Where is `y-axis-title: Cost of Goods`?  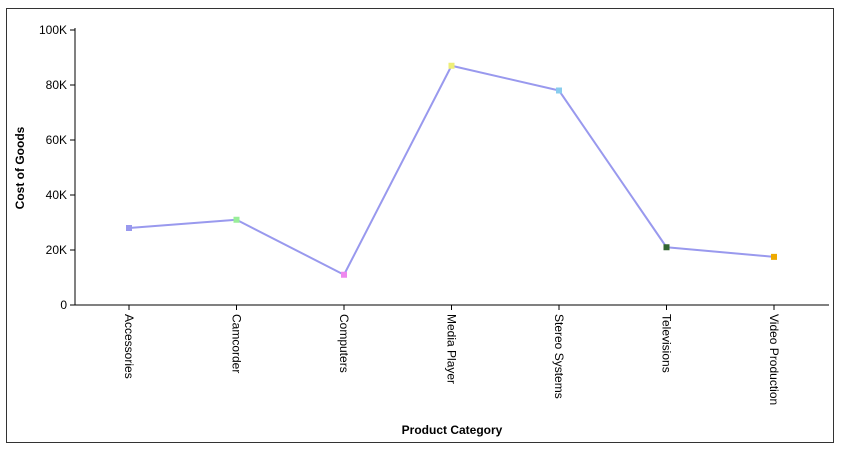 y-axis-title: Cost of Goods is located at coordinates (20, 167).